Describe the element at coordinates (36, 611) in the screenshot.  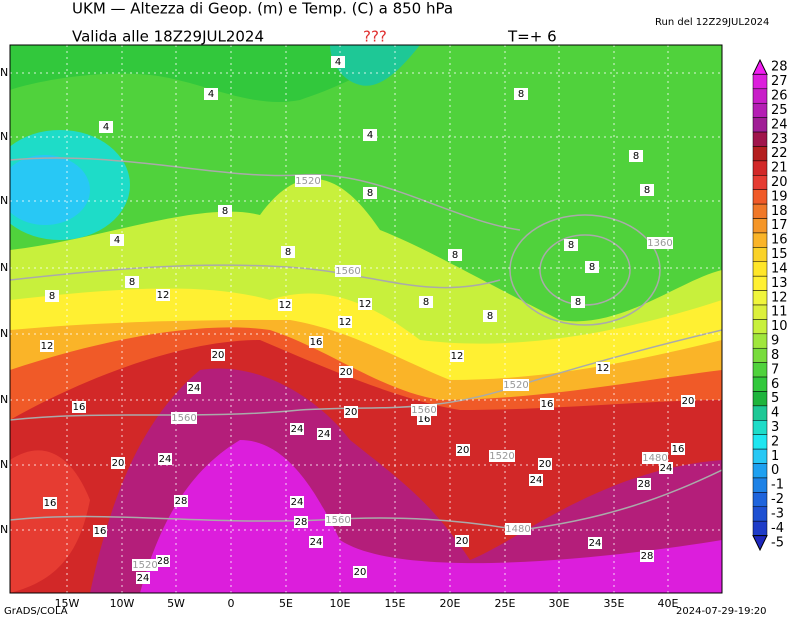
I see `footer-left: GrADS/COLA` at that location.